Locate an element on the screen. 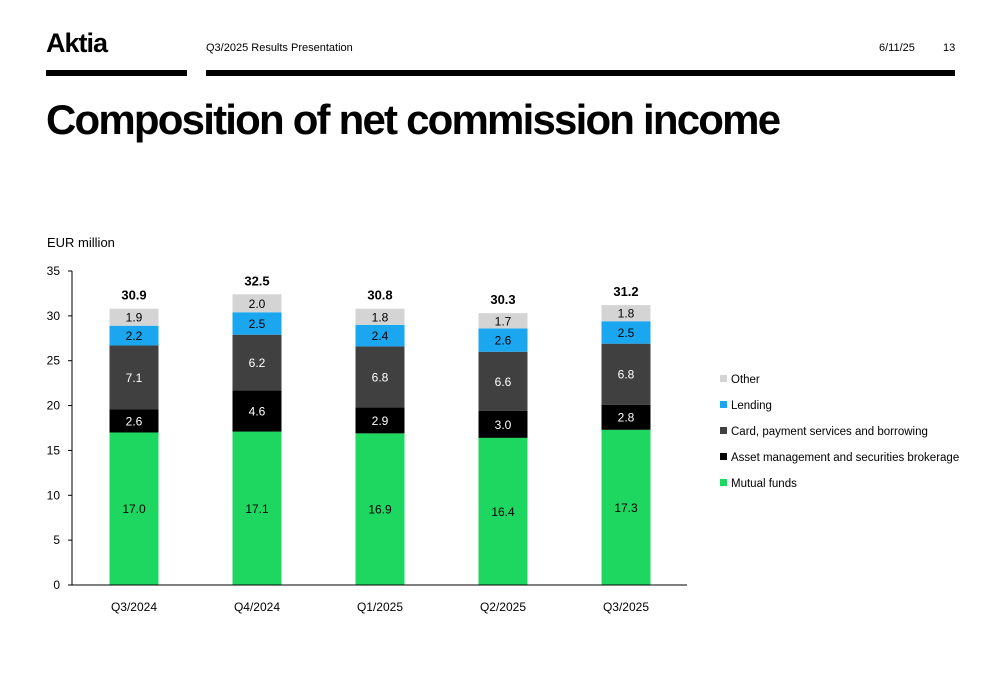 This screenshot has width=1000, height=685. x-tick-label: Q3/2025 is located at coordinates (626, 607).